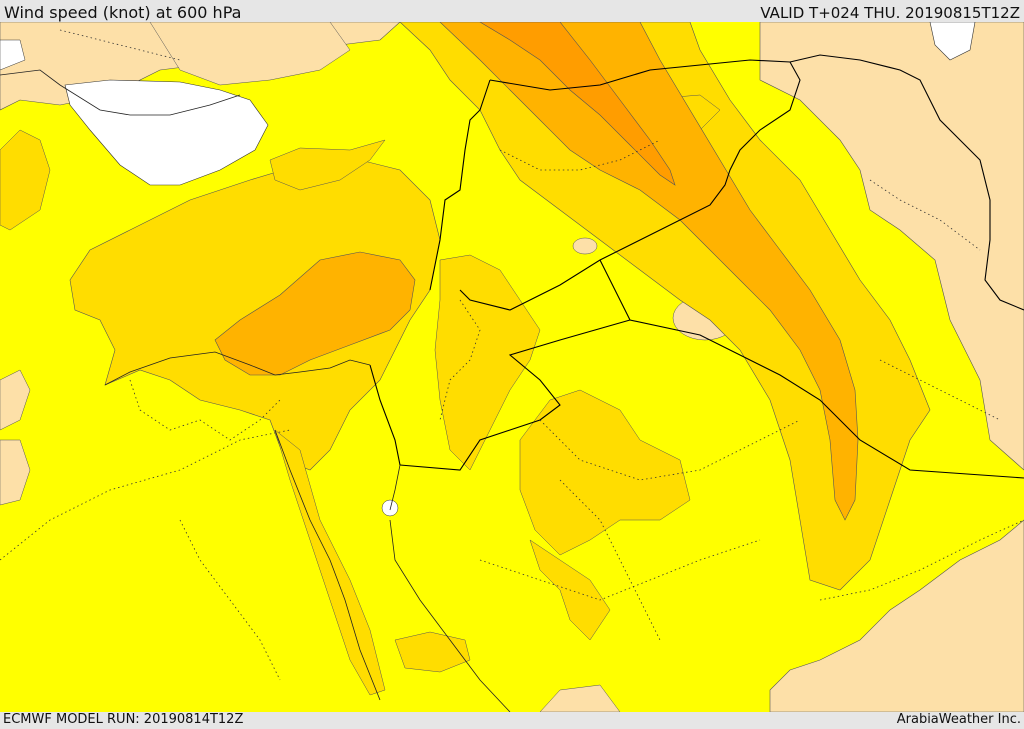  Describe the element at coordinates (577, 104) in the screenshot. I see `wind-band-highest-jet-core` at that location.